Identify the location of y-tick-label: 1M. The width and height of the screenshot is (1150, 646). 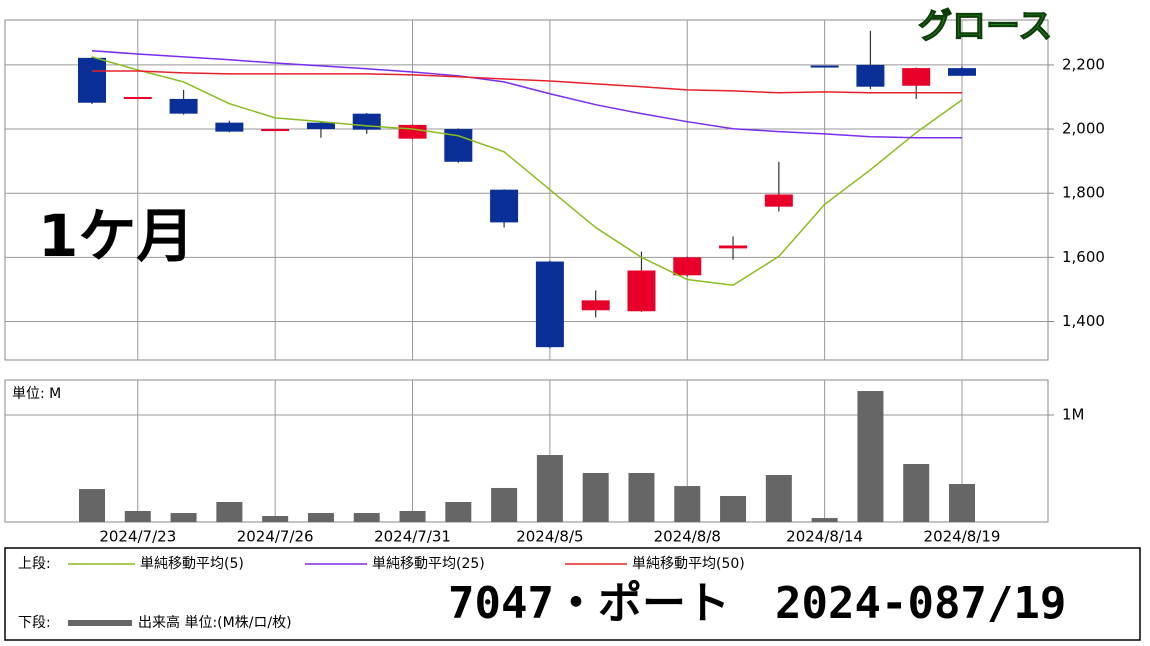
(1073, 414).